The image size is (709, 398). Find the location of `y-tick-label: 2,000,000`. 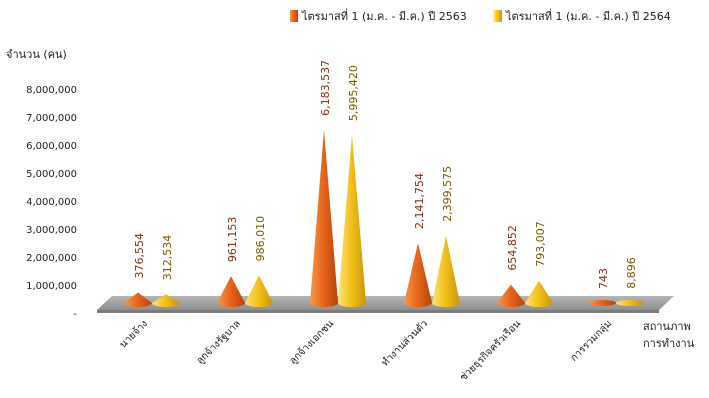

y-tick-label: 2,000,000 is located at coordinates (51, 258).